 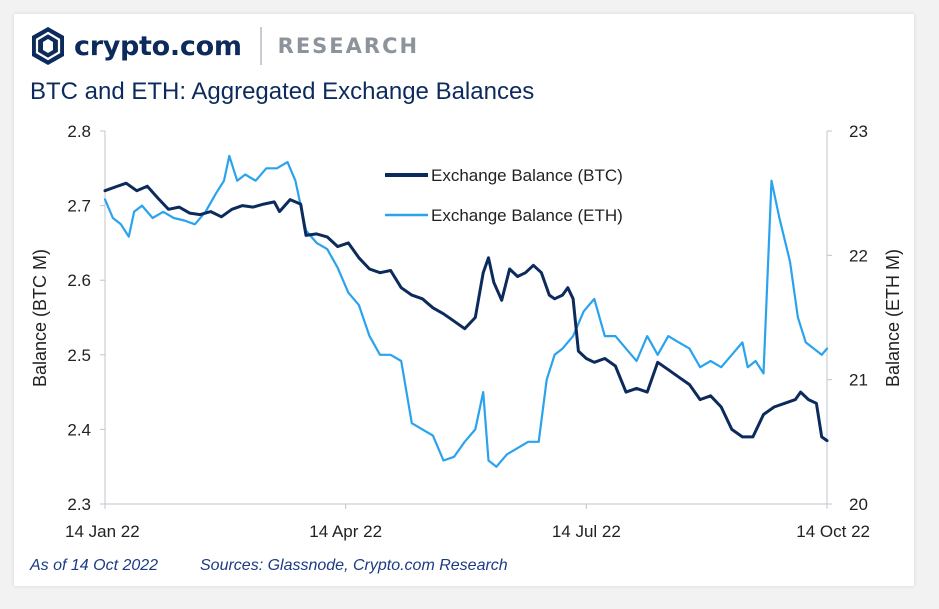 I want to click on y-left-tick-label: 2.6, so click(x=79, y=280).